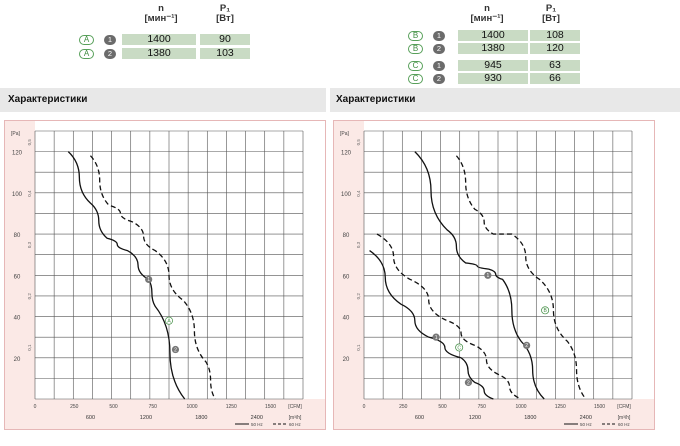  I want to click on y-tick-label: 40, so click(346, 319).